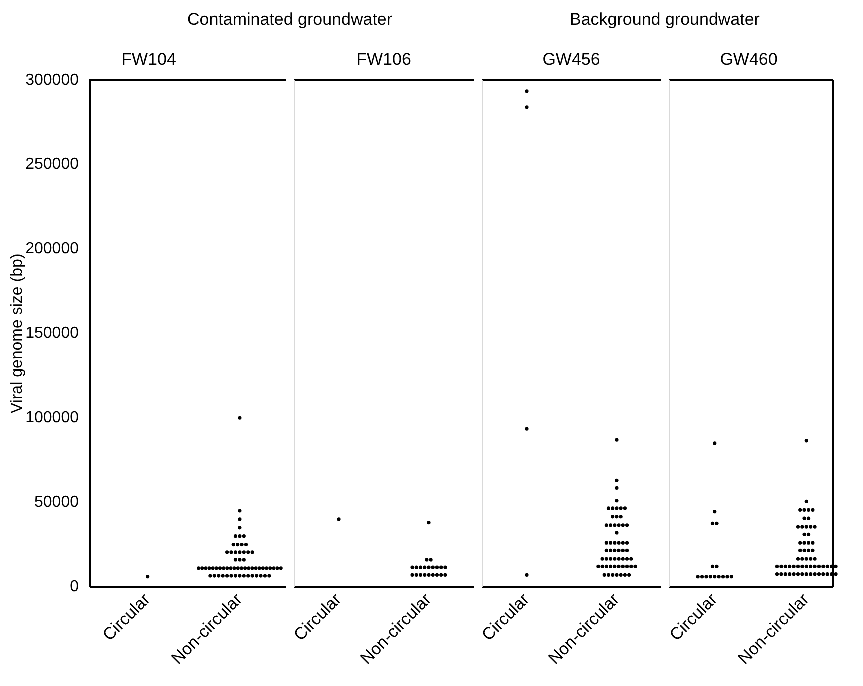 Image resolution: width=863 pixels, height=686 pixels. What do you see at coordinates (53, 165) in the screenshot?
I see `y-tick-label: 250000` at bounding box center [53, 165].